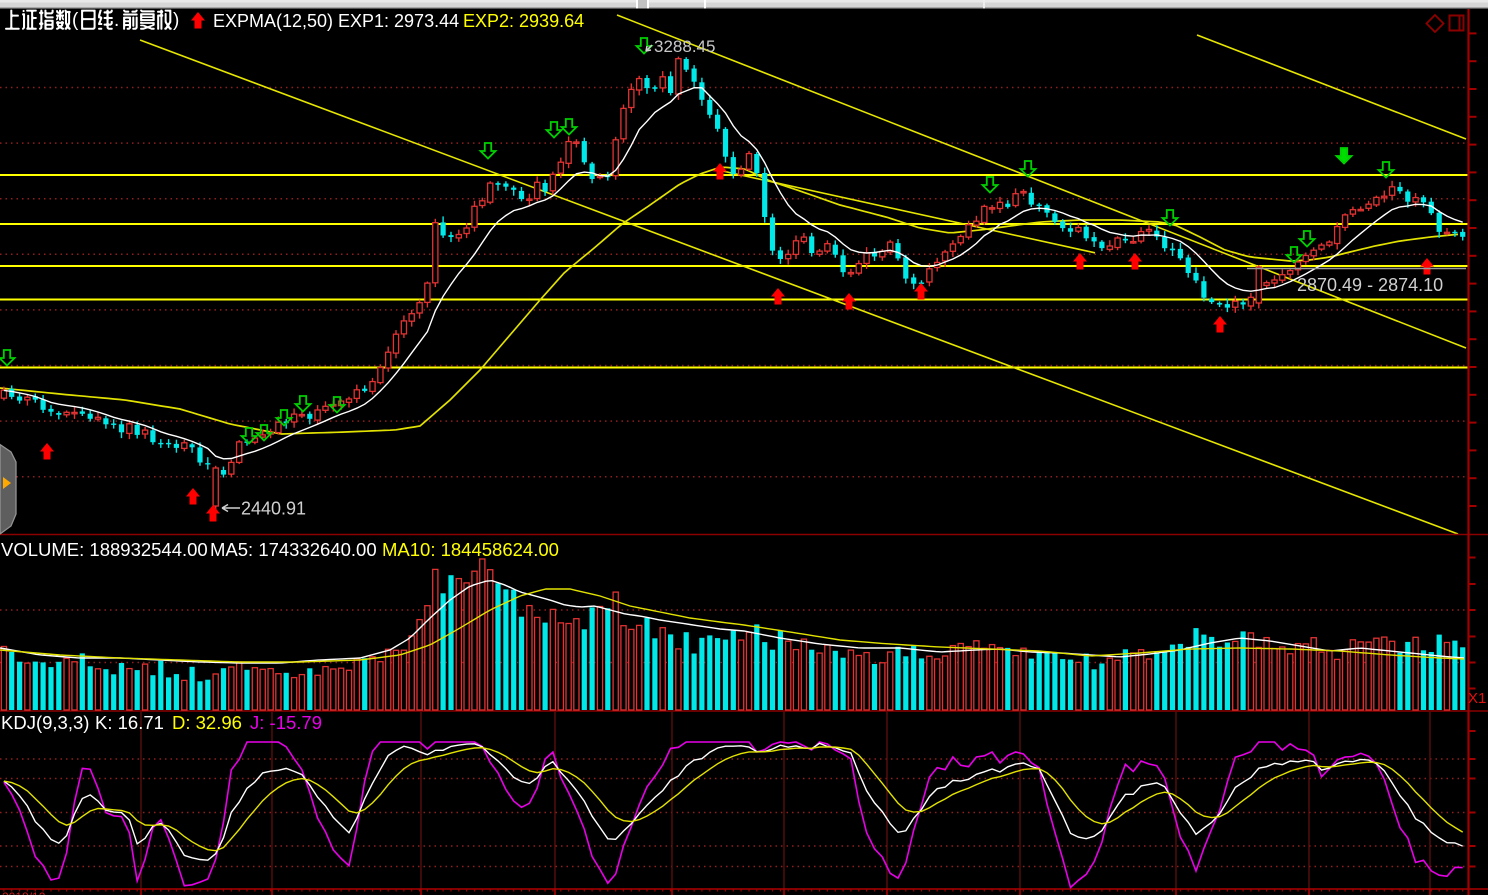 The height and width of the screenshot is (895, 1488). I want to click on svg-text: EXP2: 2939.64, so click(523, 21).